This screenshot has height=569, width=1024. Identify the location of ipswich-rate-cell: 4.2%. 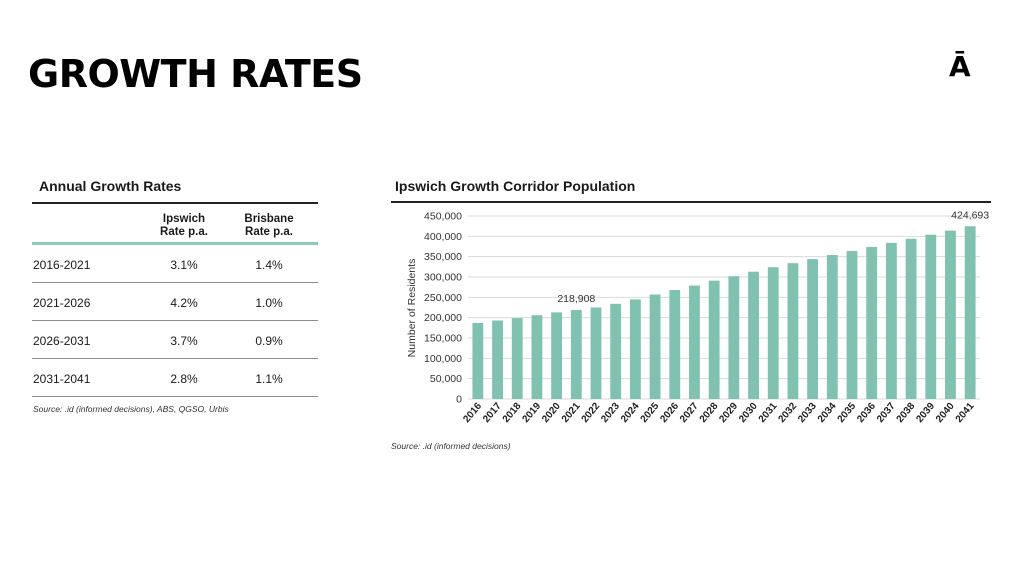
(184, 303).